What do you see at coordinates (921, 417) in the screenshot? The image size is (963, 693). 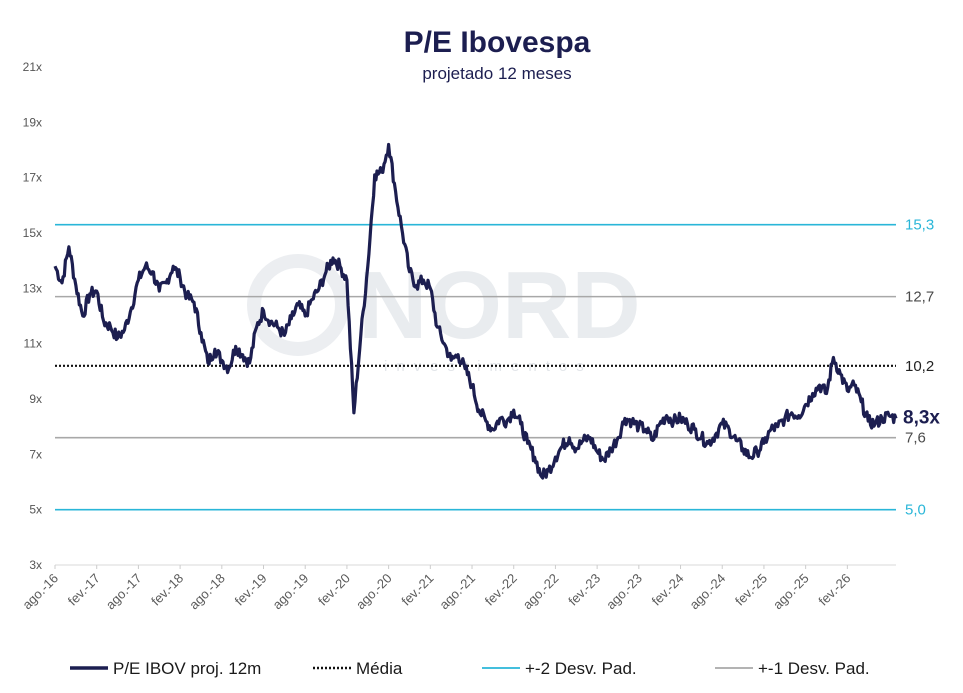 I see `last-value-label: 8,3x` at bounding box center [921, 417].